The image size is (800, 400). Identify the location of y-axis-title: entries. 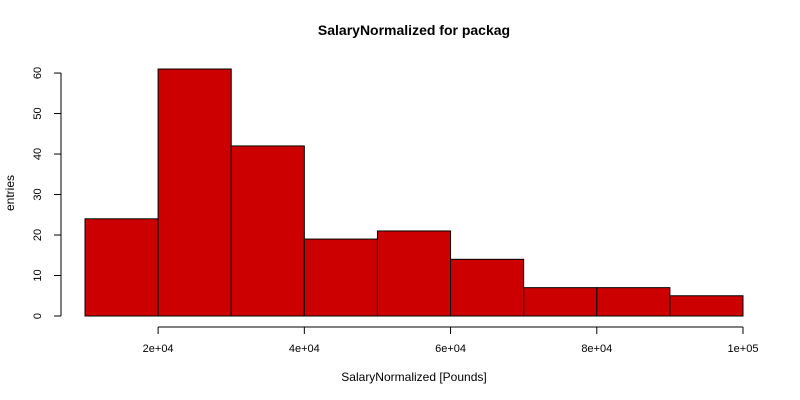
(10, 193).